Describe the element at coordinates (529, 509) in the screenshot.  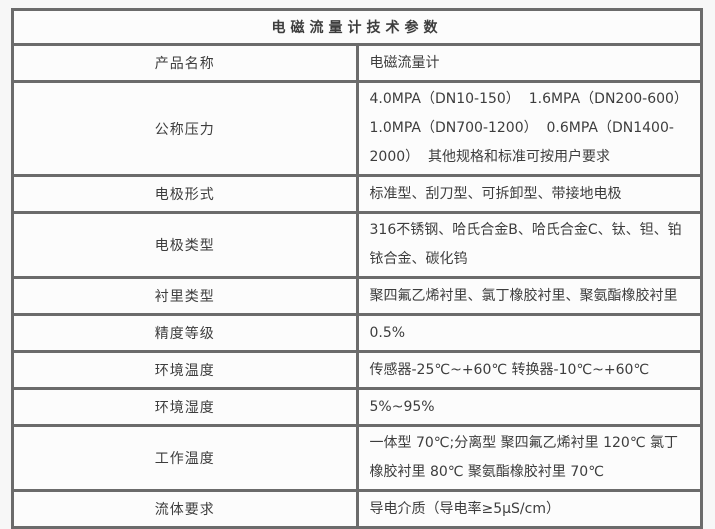
I see `param-value: 导电介质（导电率≥5μS/cm）` at that location.